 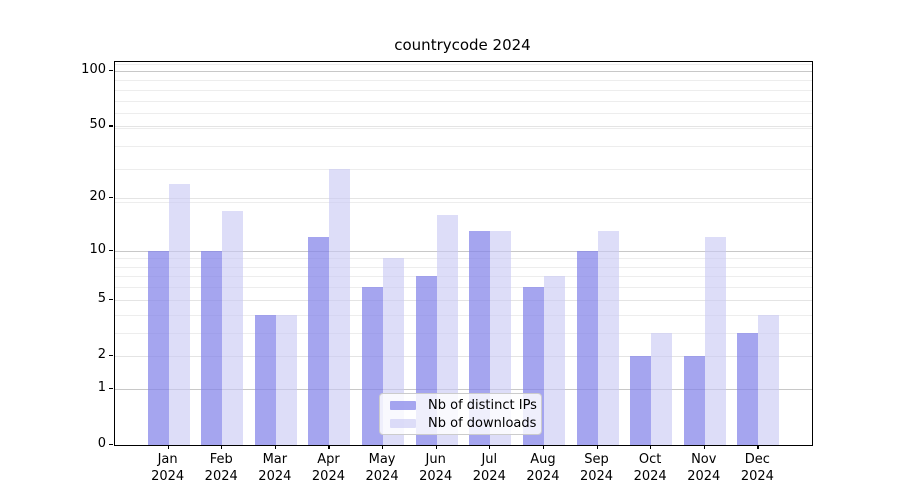 What do you see at coordinates (704, 468) in the screenshot?
I see `x-tick-label: Nov 2024` at bounding box center [704, 468].